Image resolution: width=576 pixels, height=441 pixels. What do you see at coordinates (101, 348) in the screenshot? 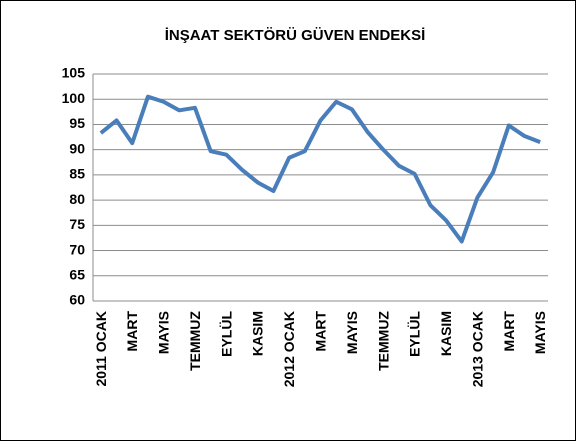
I see `x-tick-label: 2011 OCAK` at bounding box center [101, 348].